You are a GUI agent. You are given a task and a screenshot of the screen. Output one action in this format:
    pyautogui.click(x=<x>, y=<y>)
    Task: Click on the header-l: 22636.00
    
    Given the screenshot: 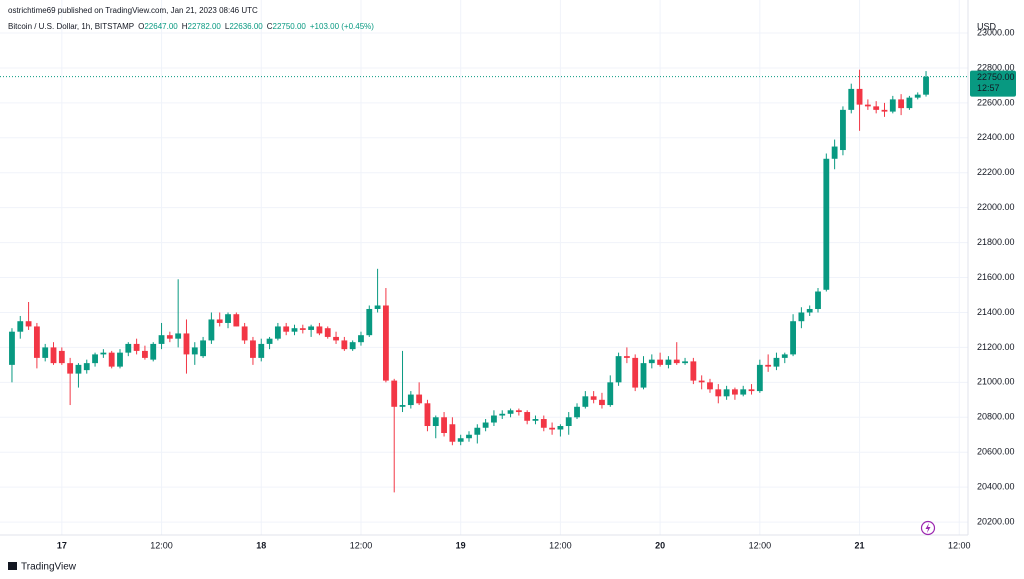 What is the action you would take?
    pyautogui.click(x=246, y=26)
    